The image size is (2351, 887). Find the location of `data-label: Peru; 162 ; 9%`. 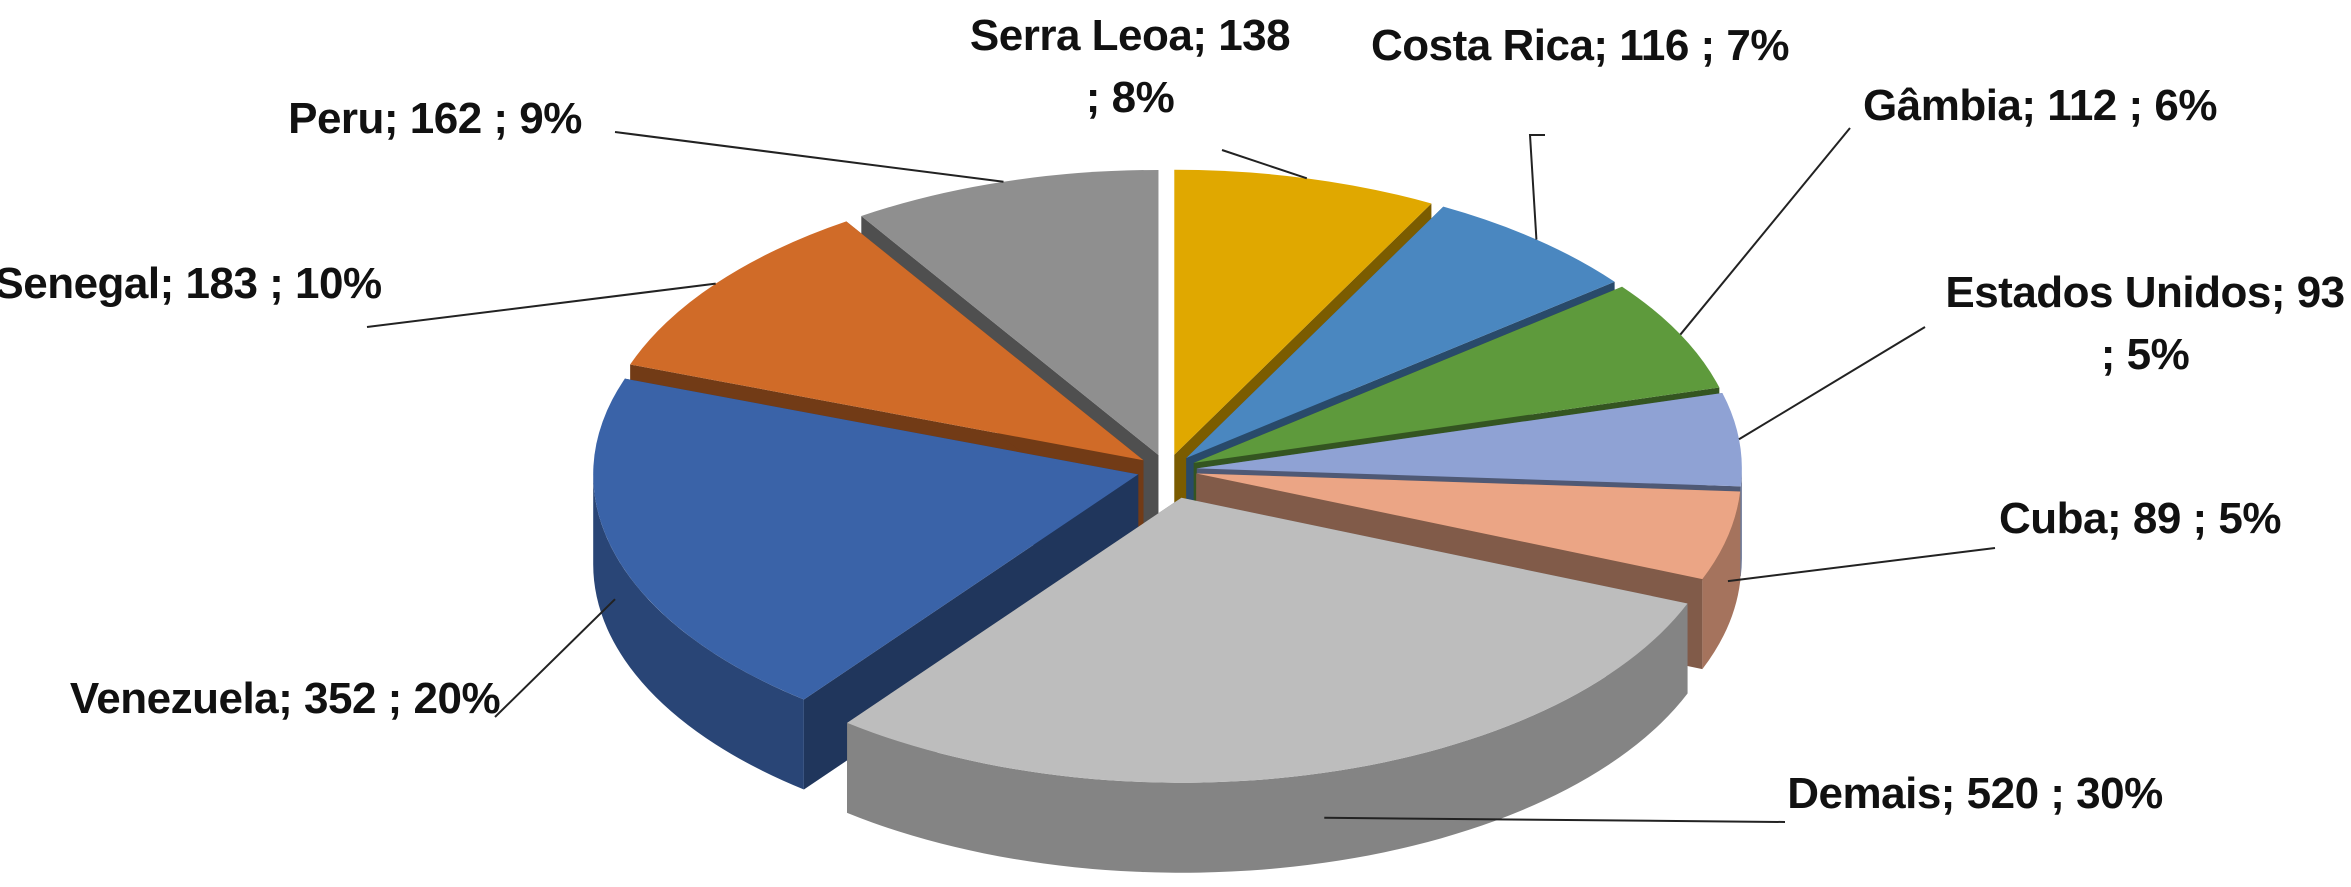

data-label: Peru; 162 ; 9% is located at coordinates (435, 118).